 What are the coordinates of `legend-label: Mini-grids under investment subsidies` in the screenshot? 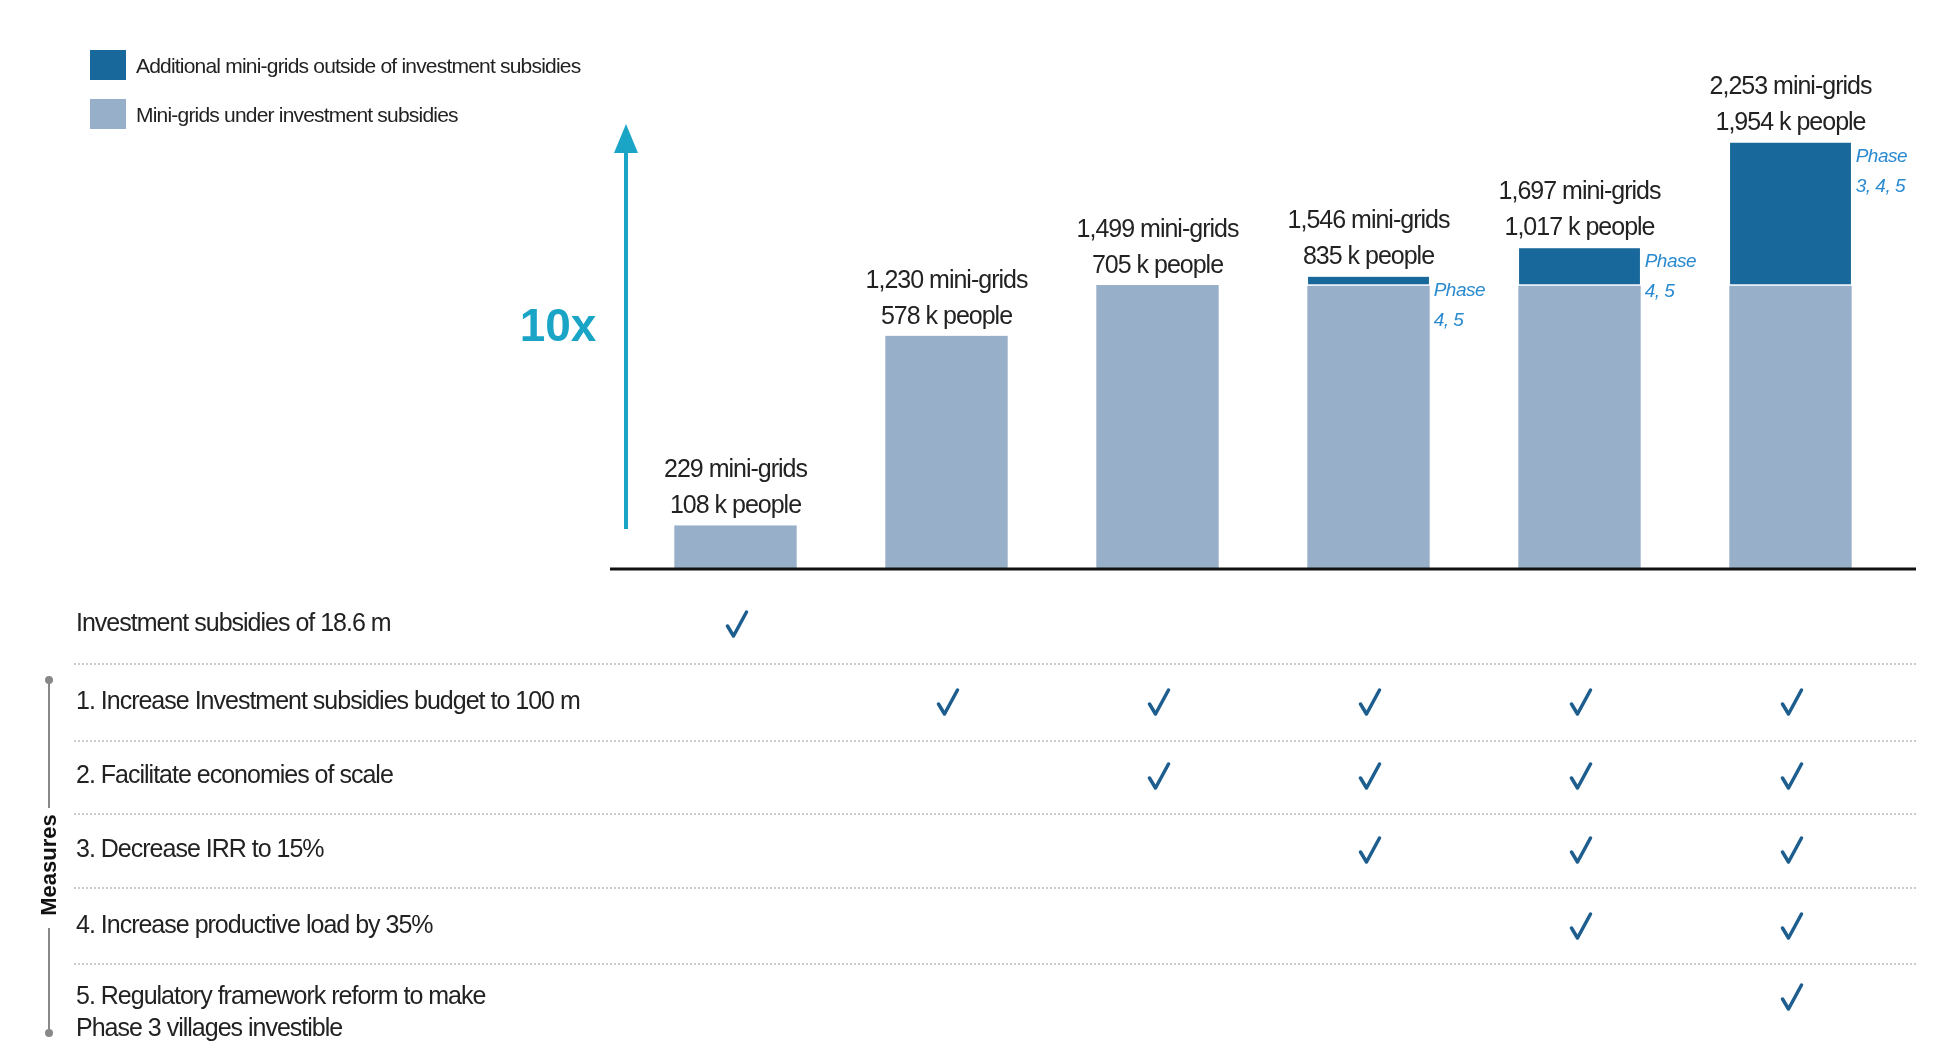 It's located at (297, 114).